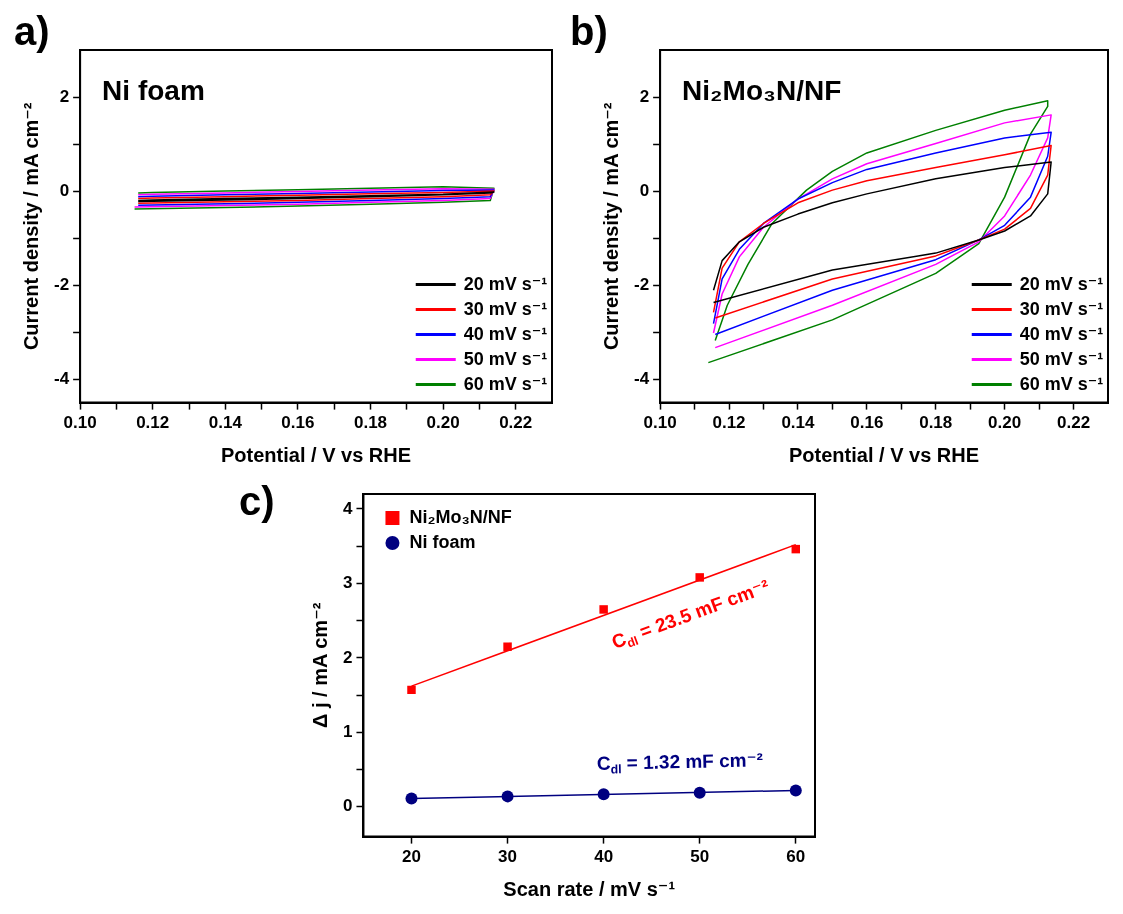  I want to click on x-tick-label: 60, so click(796, 857).